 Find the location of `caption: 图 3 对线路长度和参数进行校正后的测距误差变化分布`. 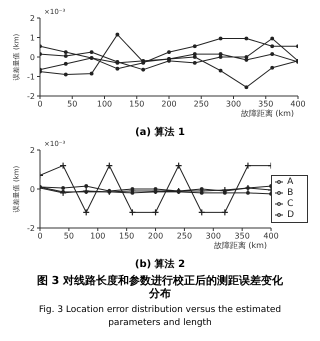

caption: 图 3 对线路长度和参数进行校正后的测距误差变化分布 is located at coordinates (160, 287).